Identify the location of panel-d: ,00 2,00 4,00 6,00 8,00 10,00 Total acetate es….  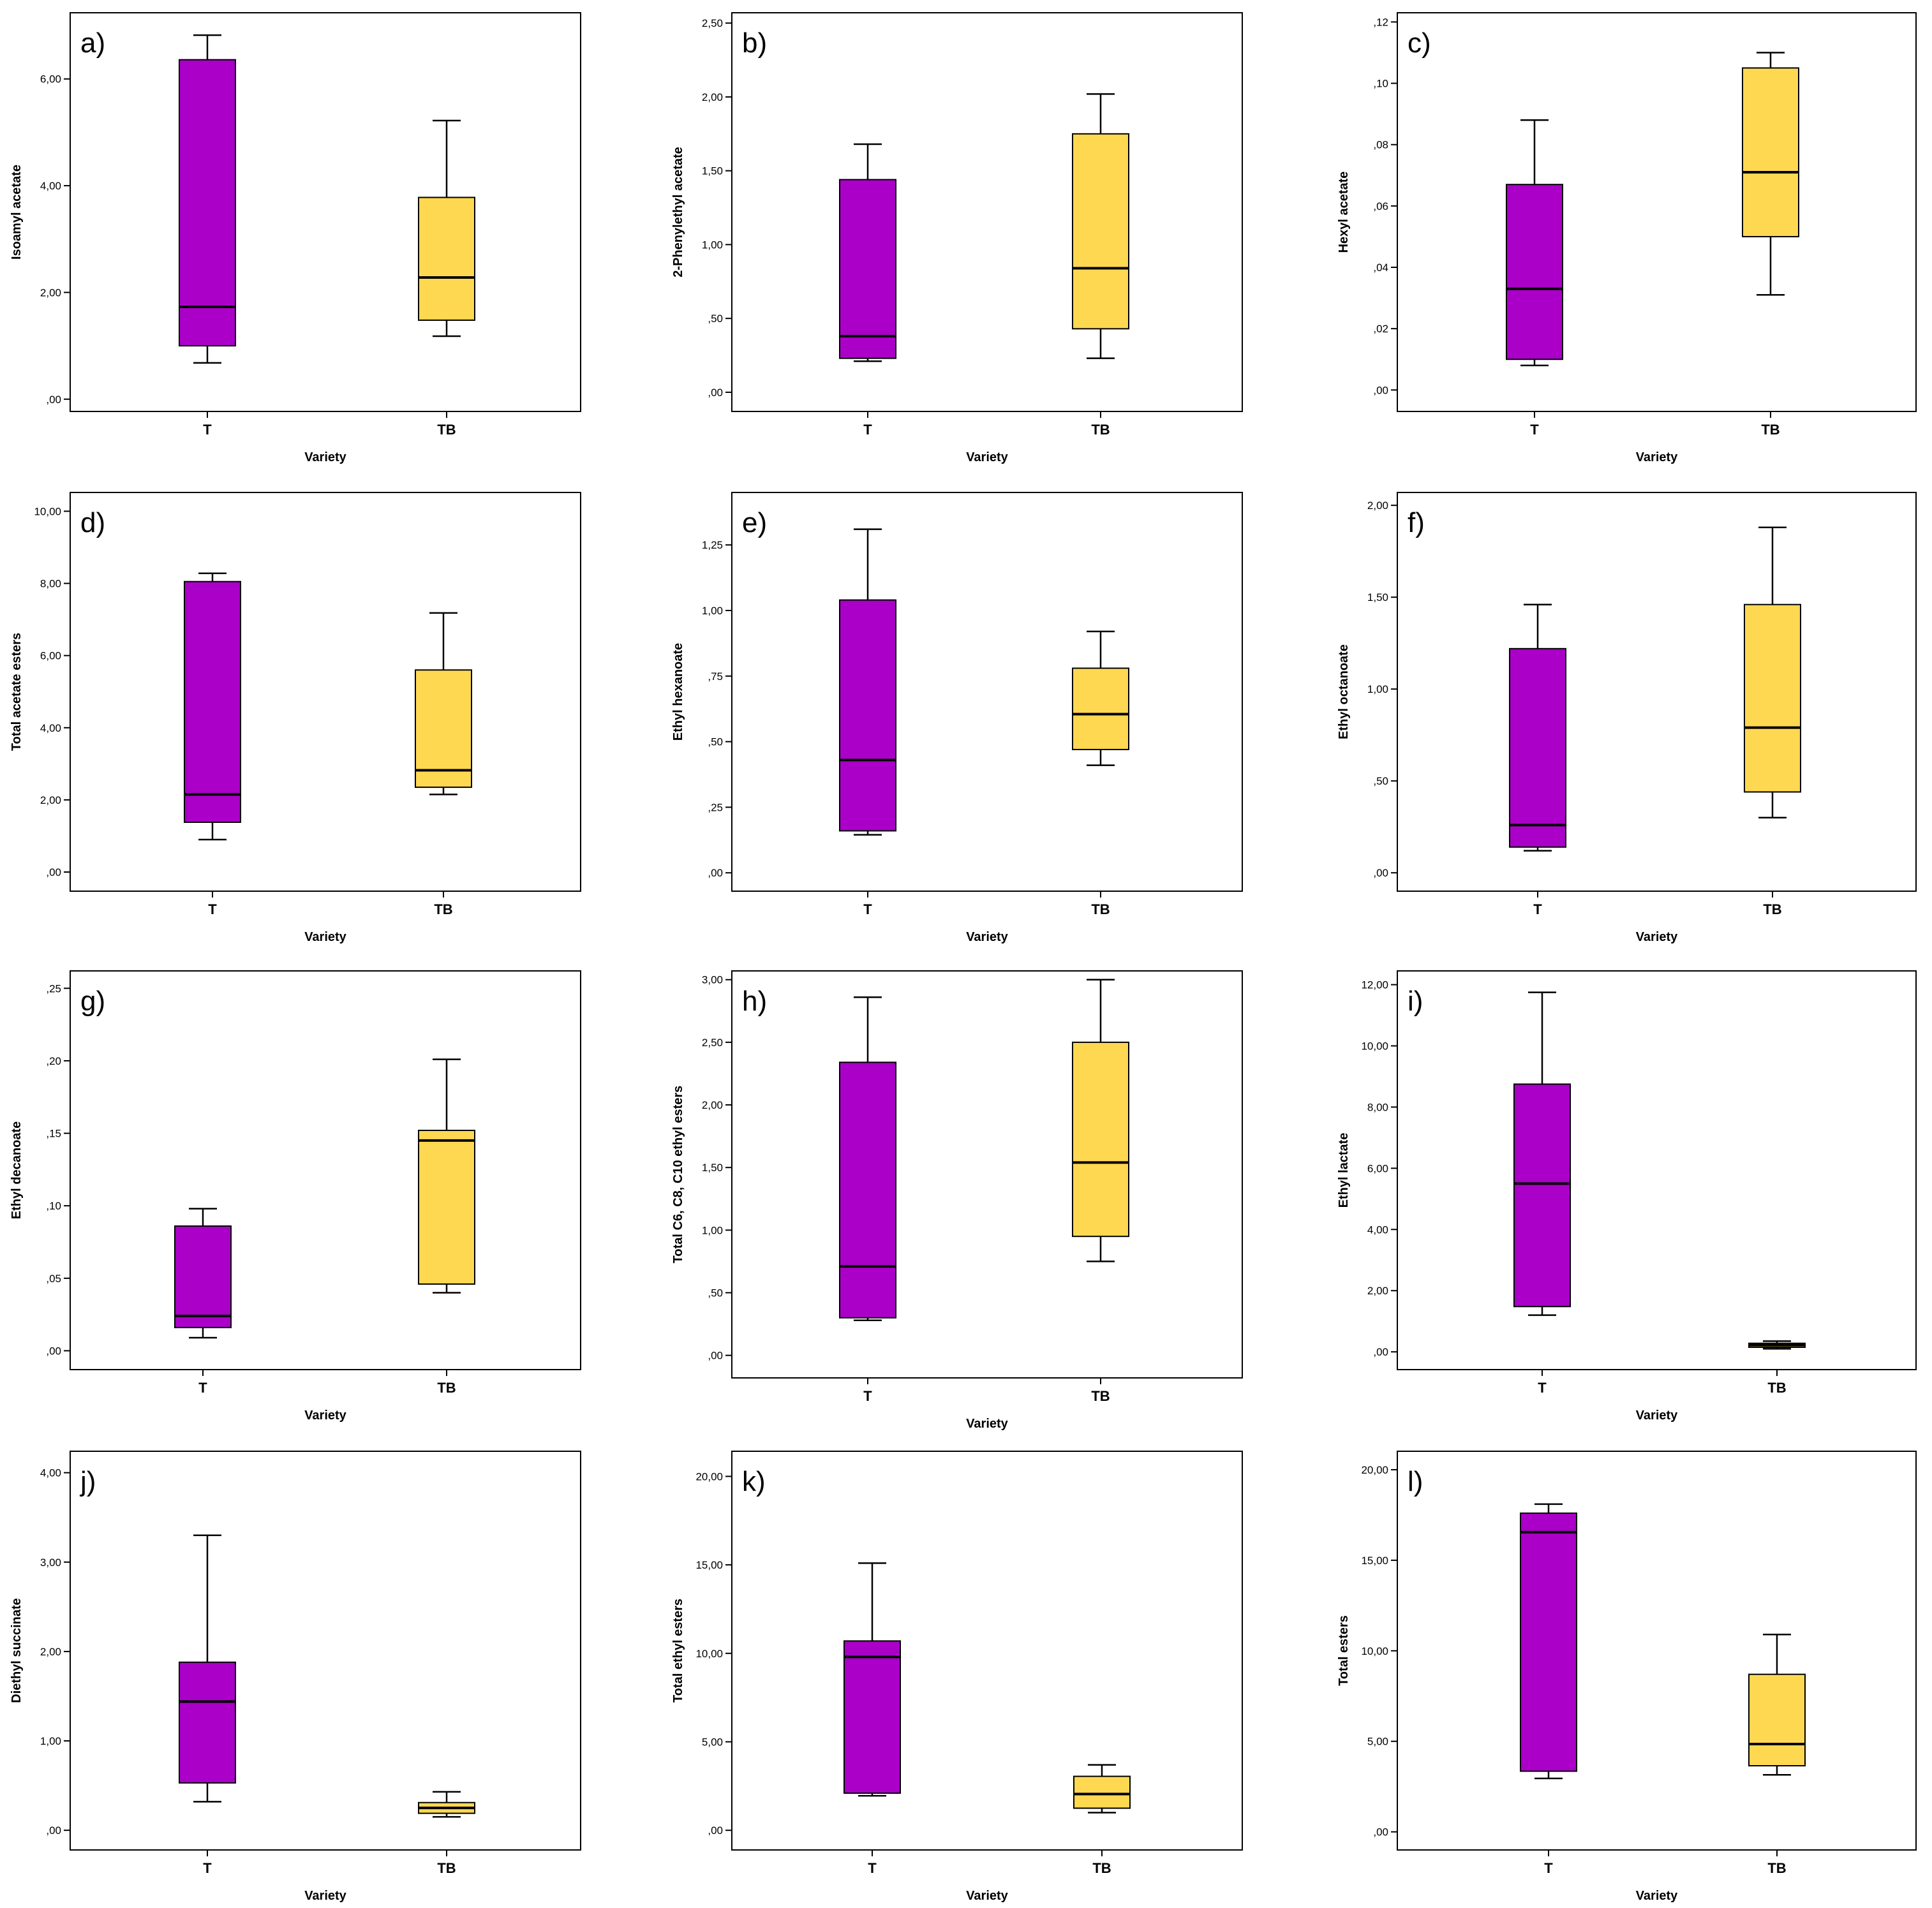
(295, 718).